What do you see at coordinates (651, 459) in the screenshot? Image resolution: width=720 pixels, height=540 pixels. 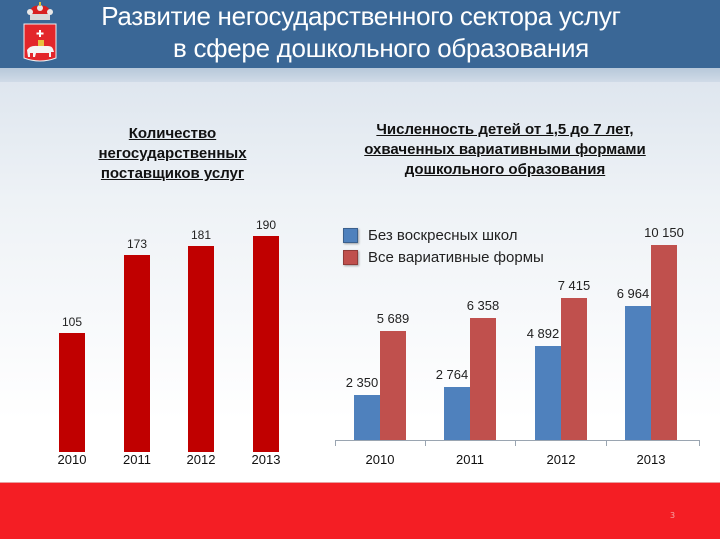 I see `right-chart-x-label: 2013` at bounding box center [651, 459].